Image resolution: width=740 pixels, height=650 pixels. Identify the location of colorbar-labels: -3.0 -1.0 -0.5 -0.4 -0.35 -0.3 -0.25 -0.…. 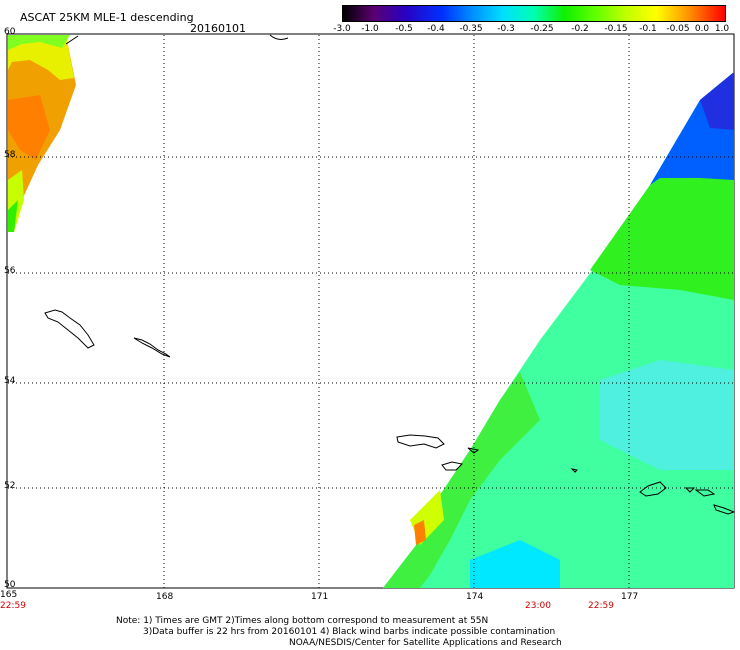
(531, 30).